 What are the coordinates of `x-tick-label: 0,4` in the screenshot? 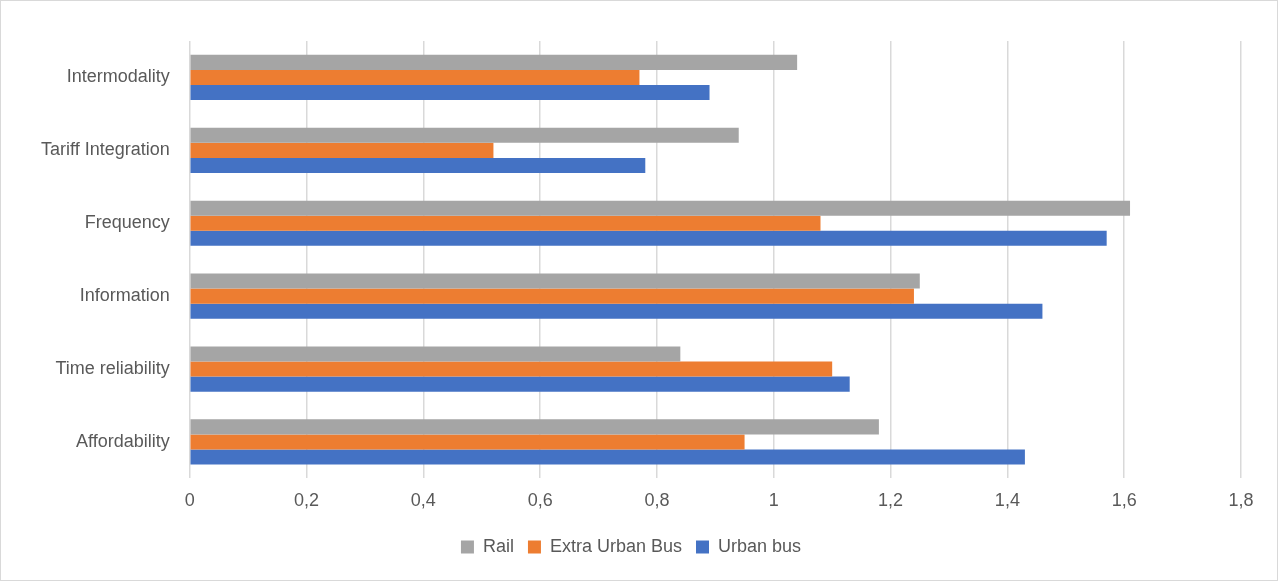 It's located at (423, 500).